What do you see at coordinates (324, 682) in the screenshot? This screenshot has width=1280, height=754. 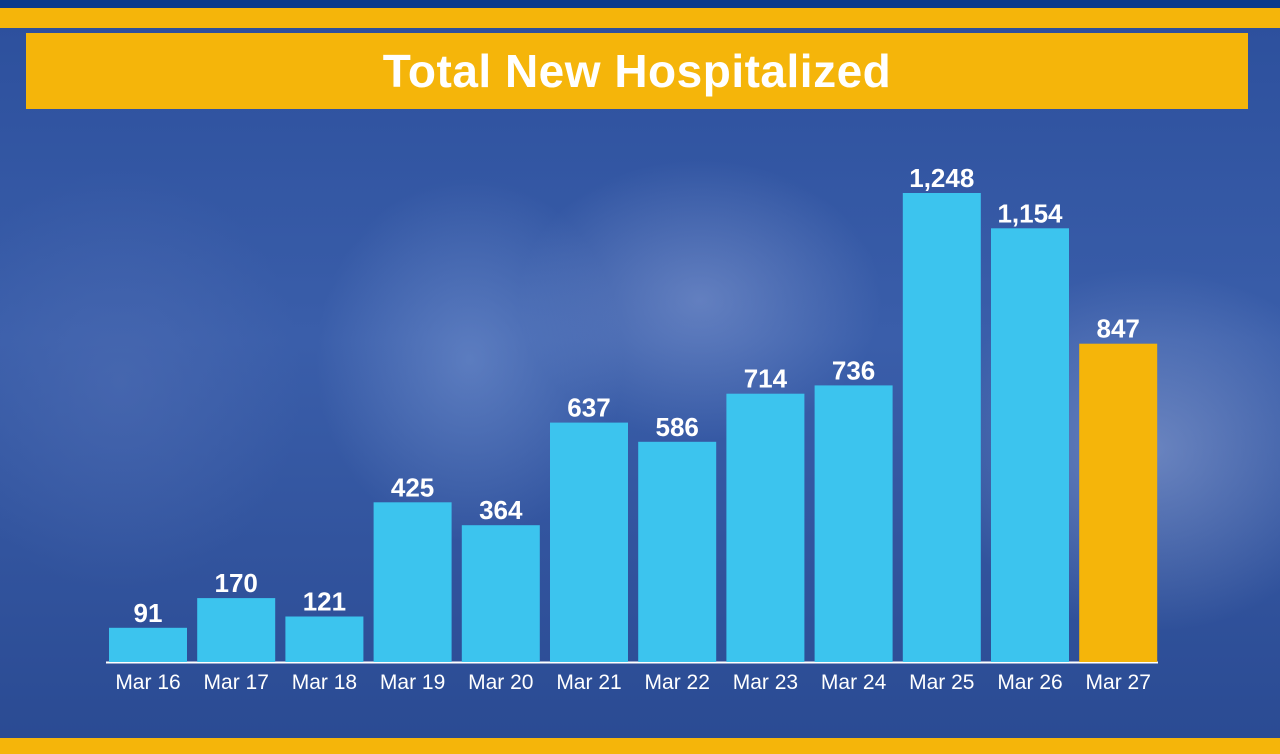 I see `x-tick-label: Mar 18` at bounding box center [324, 682].